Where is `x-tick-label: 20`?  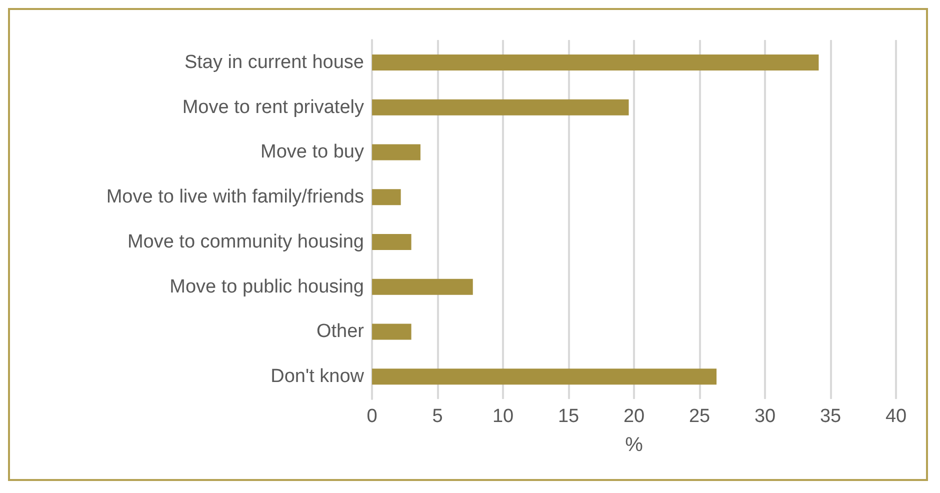
x-tick-label: 20 is located at coordinates (634, 416).